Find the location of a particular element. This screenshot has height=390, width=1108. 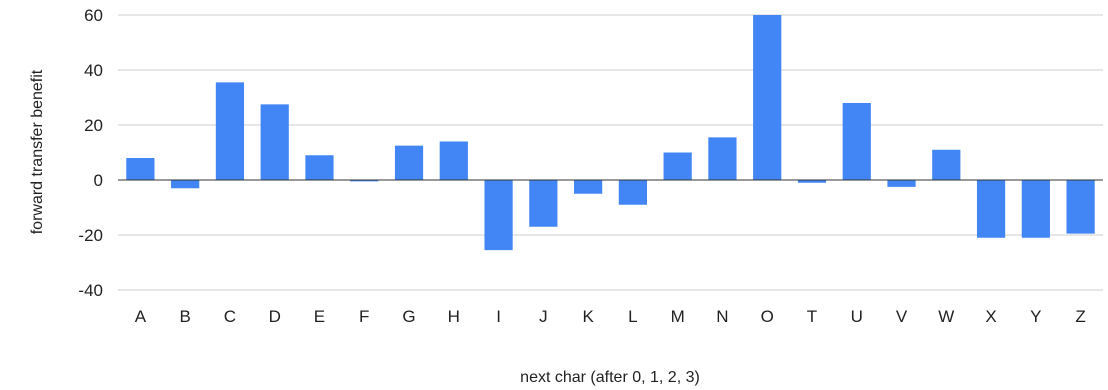

x-tick-label: X is located at coordinates (990, 316).